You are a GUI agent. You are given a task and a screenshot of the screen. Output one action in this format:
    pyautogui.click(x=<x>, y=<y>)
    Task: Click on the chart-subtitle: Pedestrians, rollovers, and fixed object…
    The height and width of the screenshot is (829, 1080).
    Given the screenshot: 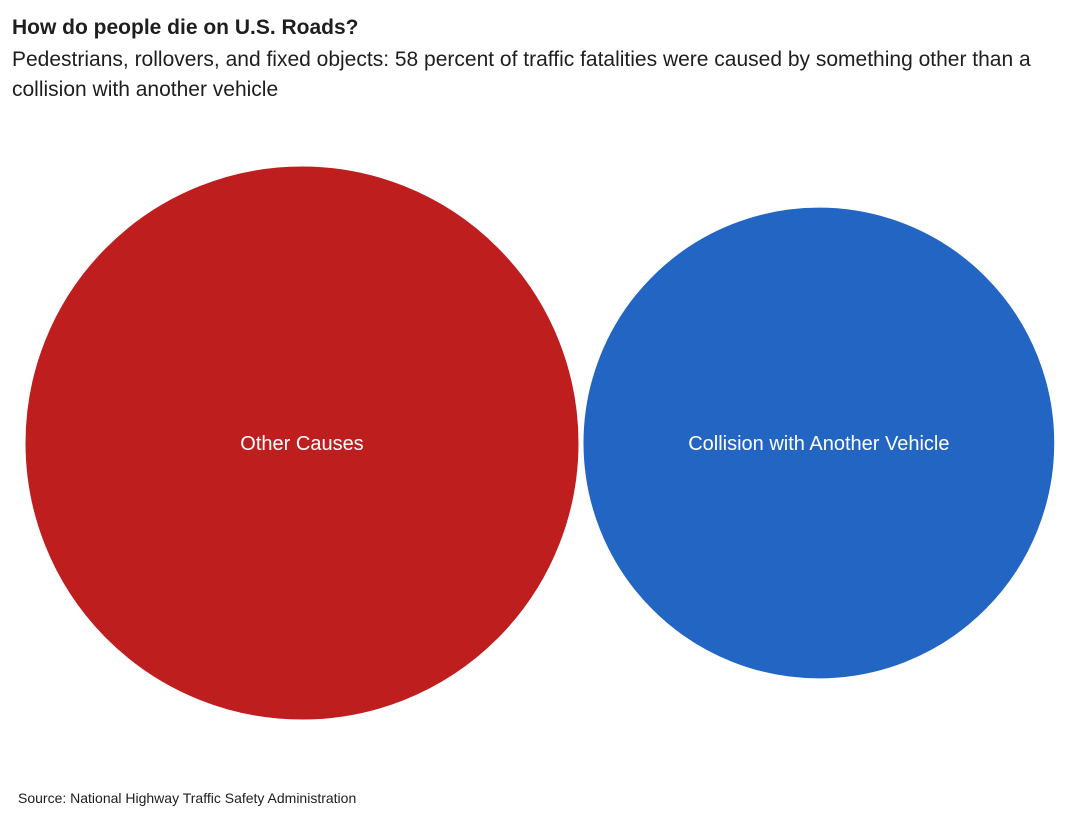 What is the action you would take?
    pyautogui.click(x=521, y=74)
    